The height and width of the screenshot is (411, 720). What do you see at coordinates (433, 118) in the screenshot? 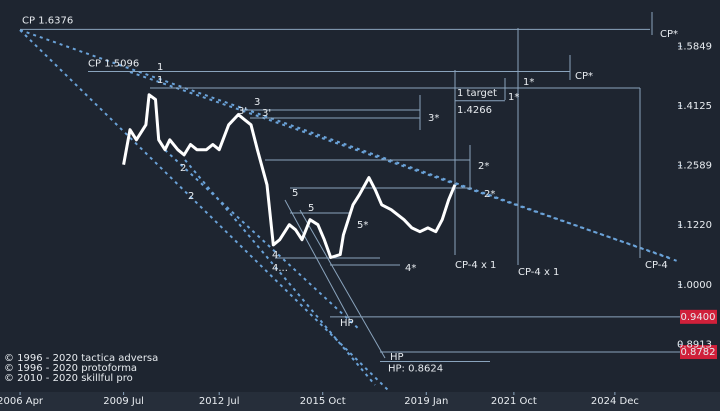
I see `annotation: 3*` at bounding box center [433, 118].